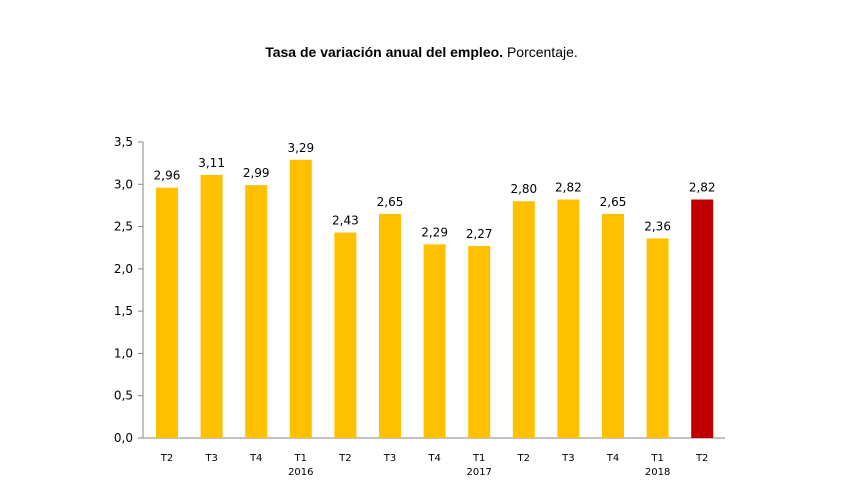  I want to click on y-tick-label: 1,0, so click(123, 353).